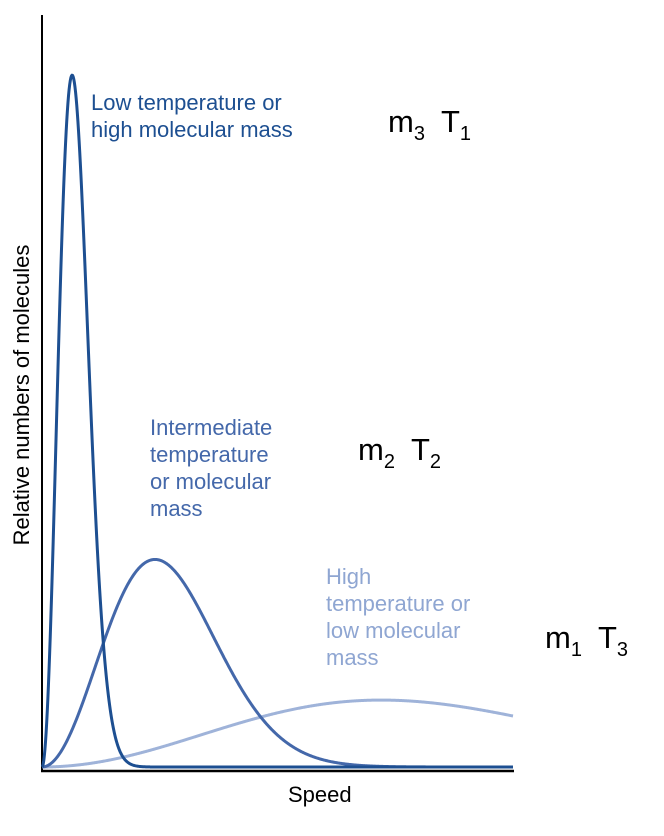 The width and height of the screenshot is (664, 836). I want to click on series-label-low: Low temperature or high molecular mass, so click(192, 116).